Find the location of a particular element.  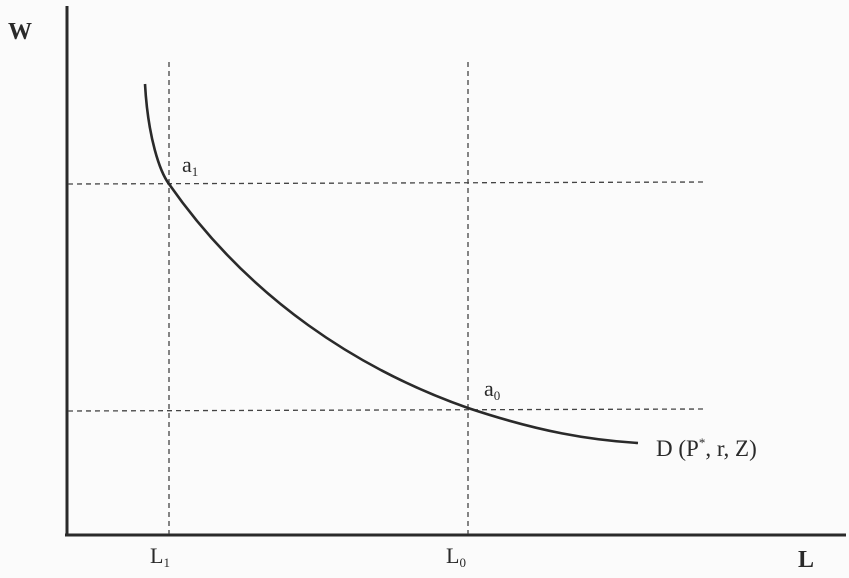

x-tick-label-l1: L1 is located at coordinates (160, 556).